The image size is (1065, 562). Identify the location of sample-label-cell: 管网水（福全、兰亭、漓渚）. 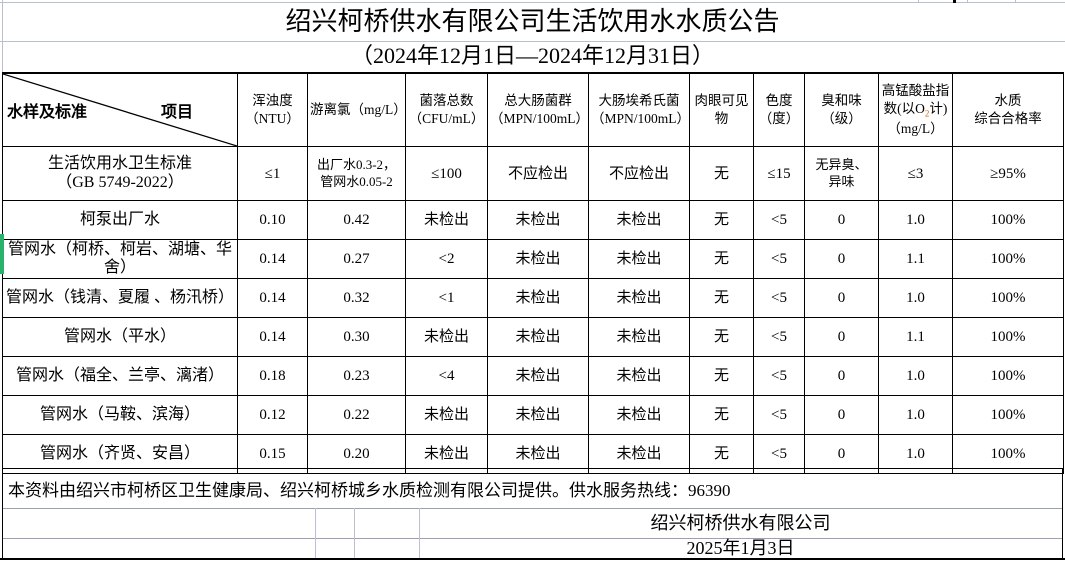
(120, 376).